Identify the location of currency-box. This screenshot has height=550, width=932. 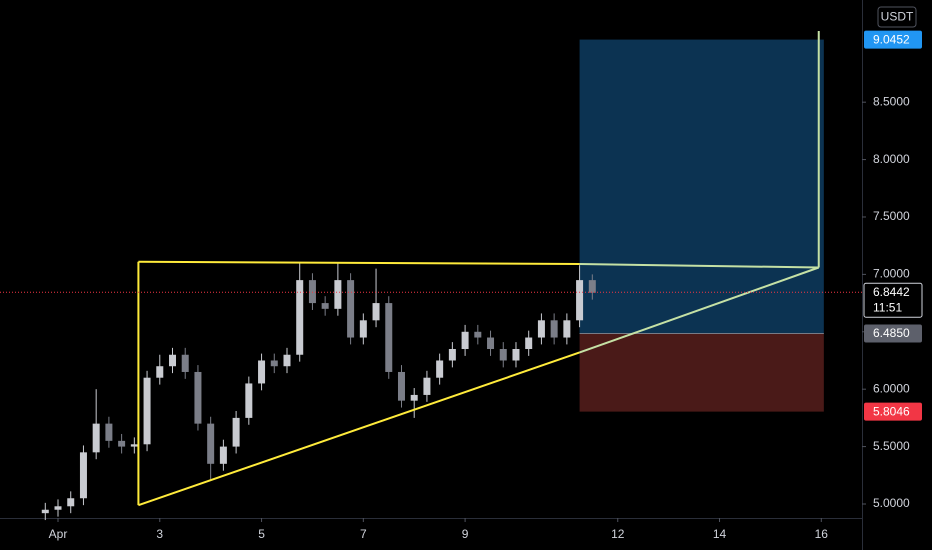
(897, 17).